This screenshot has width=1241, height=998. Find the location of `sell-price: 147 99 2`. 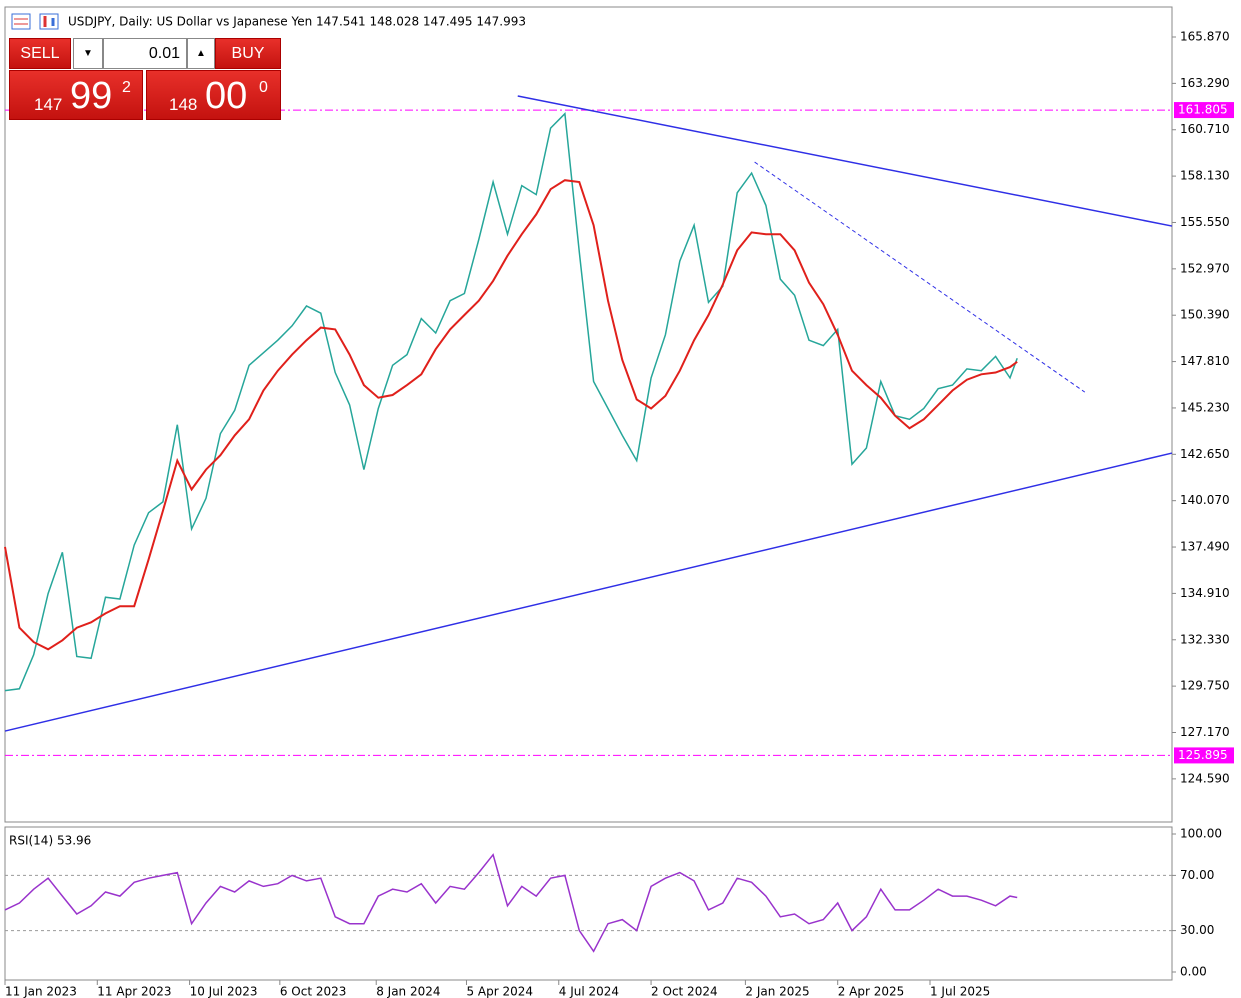

sell-price: 147 99 2 is located at coordinates (76, 95).